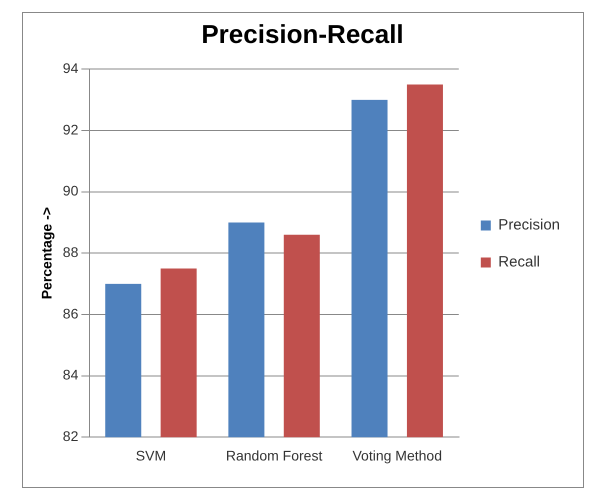  Describe the element at coordinates (46, 253) in the screenshot. I see `y-axis-title: Percentage ->` at that location.